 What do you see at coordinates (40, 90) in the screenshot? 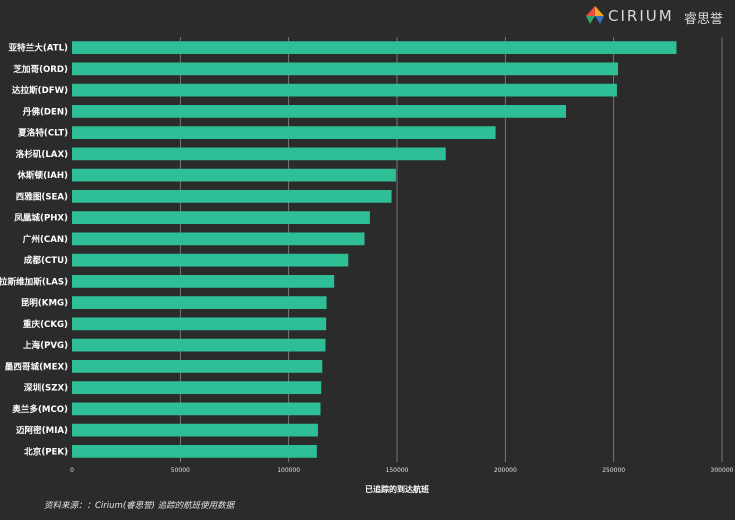
I see `category-label: 达拉斯(DFW)` at bounding box center [40, 90].